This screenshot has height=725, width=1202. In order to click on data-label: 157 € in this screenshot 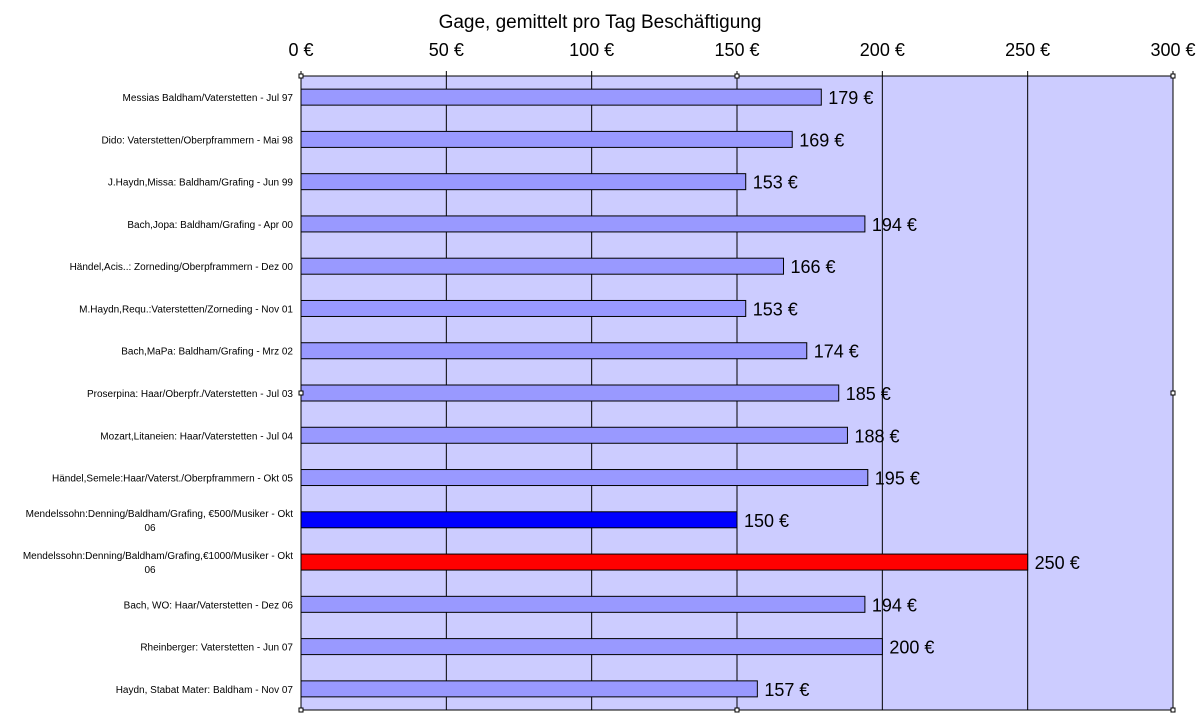, I will do `click(786, 690)`.